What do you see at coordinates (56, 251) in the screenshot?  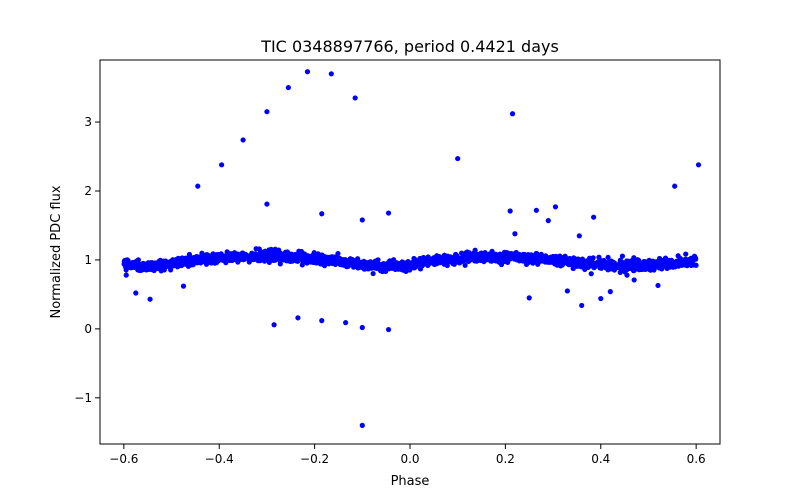 I see `y-axis-label: Normalized PDC flux` at bounding box center [56, 251].